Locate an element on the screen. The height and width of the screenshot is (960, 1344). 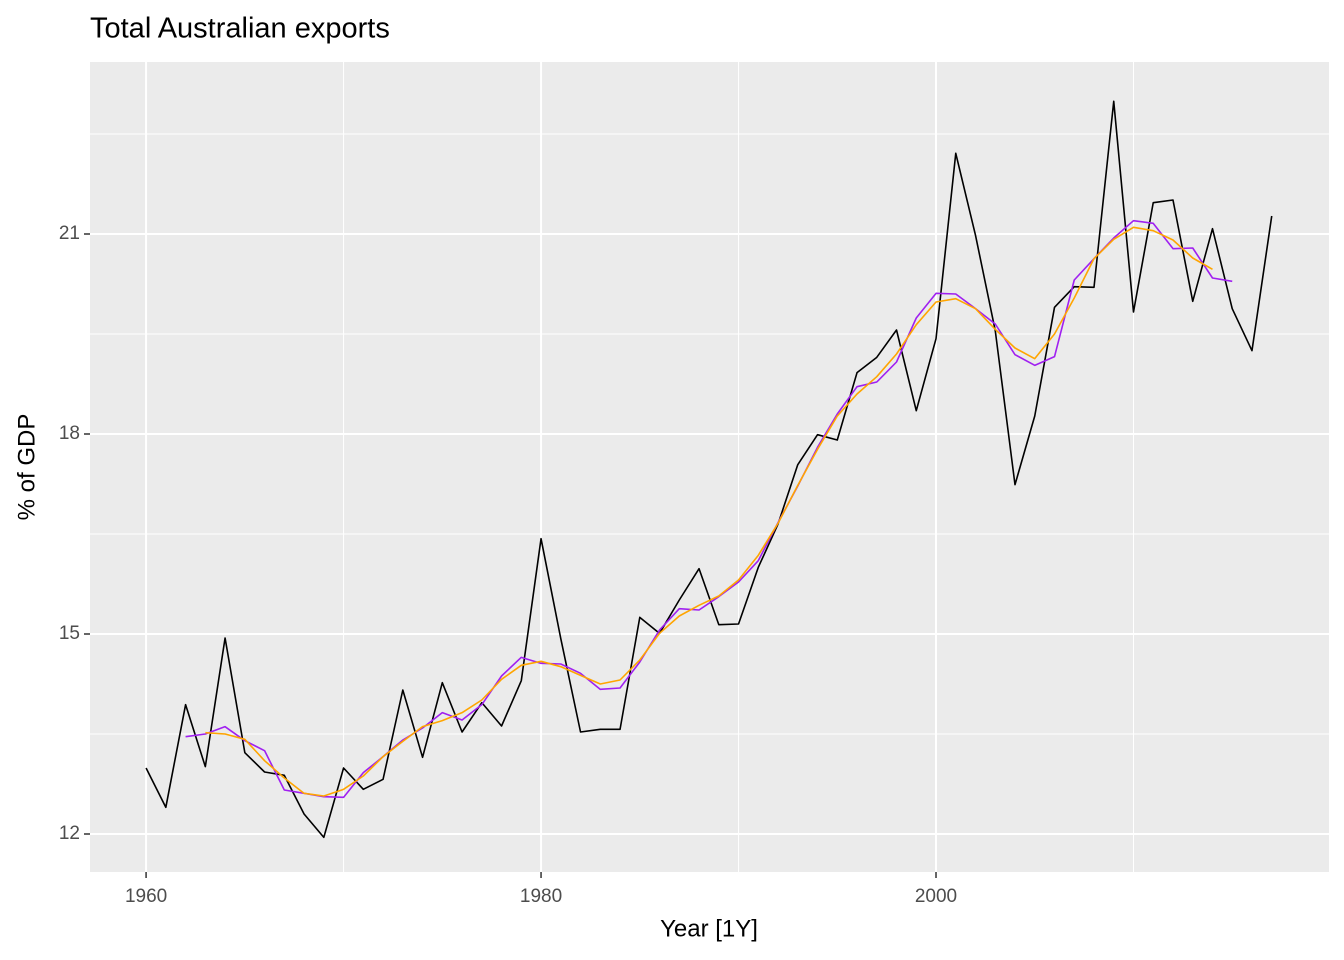
y-tick-label: 15 is located at coordinates (69, 633).